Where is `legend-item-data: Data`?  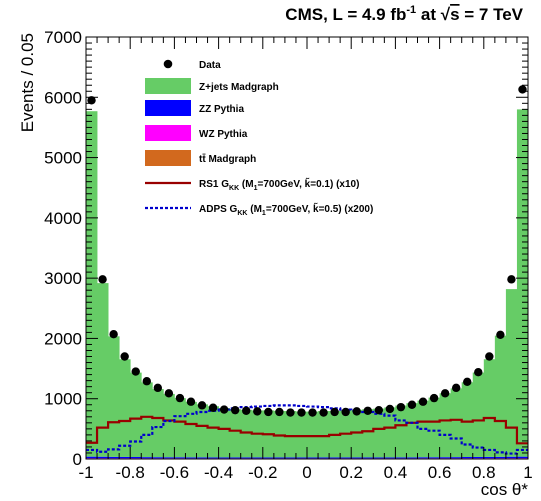
legend-item-data: Data is located at coordinates (192, 65).